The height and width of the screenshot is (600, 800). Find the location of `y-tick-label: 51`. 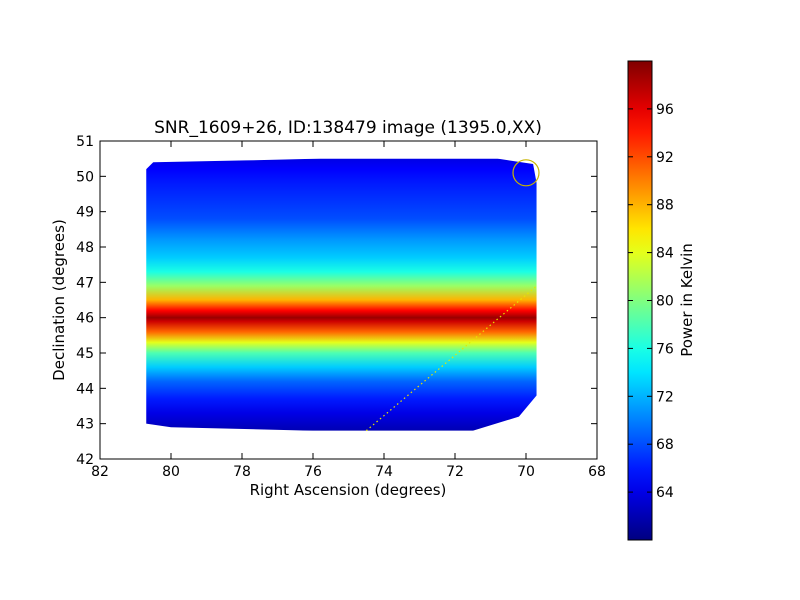

y-tick-label: 51 is located at coordinates (85, 142).